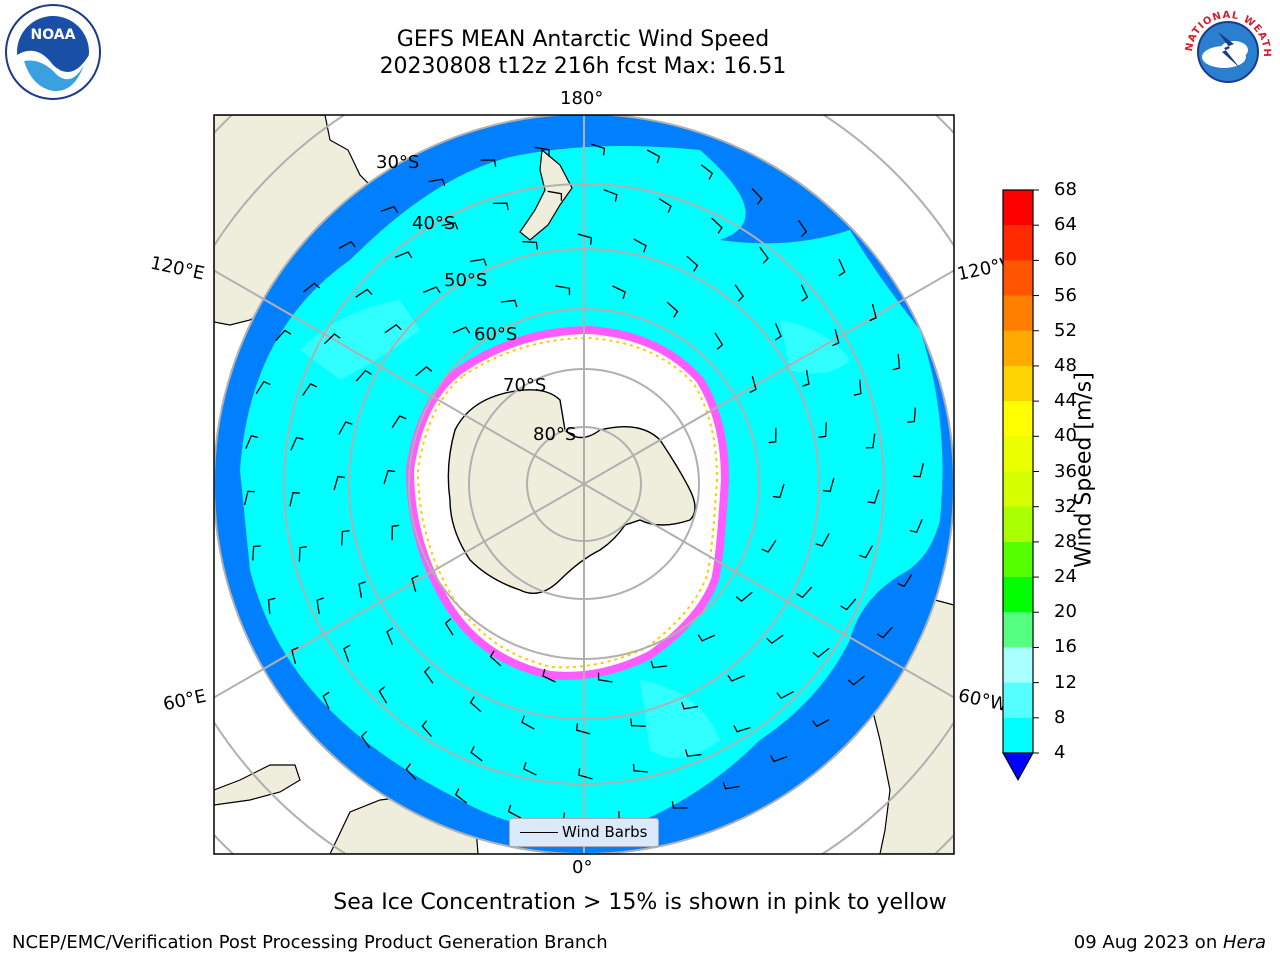  Describe the element at coordinates (1065, 541) in the screenshot. I see `colorbar-tick-label: 28` at that location.